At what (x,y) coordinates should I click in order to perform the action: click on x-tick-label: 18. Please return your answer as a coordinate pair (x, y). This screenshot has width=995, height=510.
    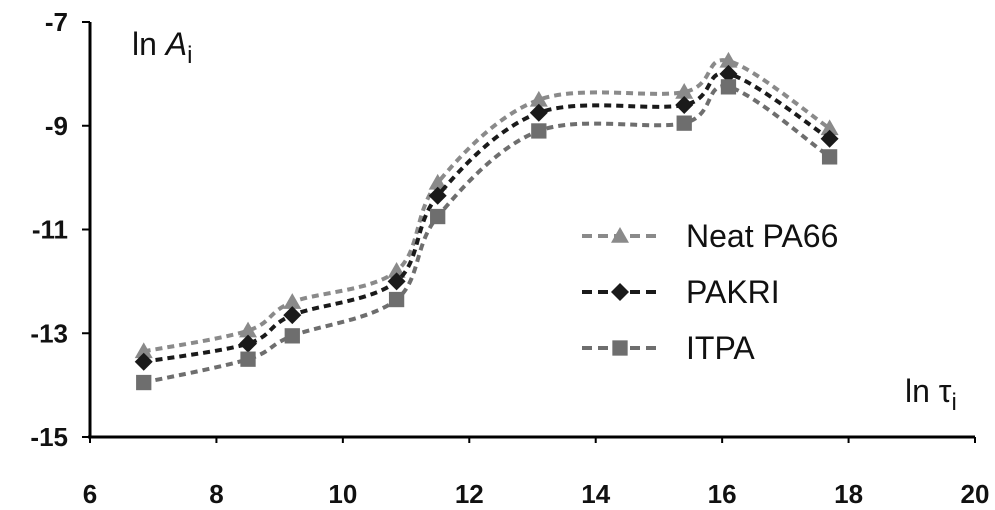
    Looking at the image, I should click on (848, 494).